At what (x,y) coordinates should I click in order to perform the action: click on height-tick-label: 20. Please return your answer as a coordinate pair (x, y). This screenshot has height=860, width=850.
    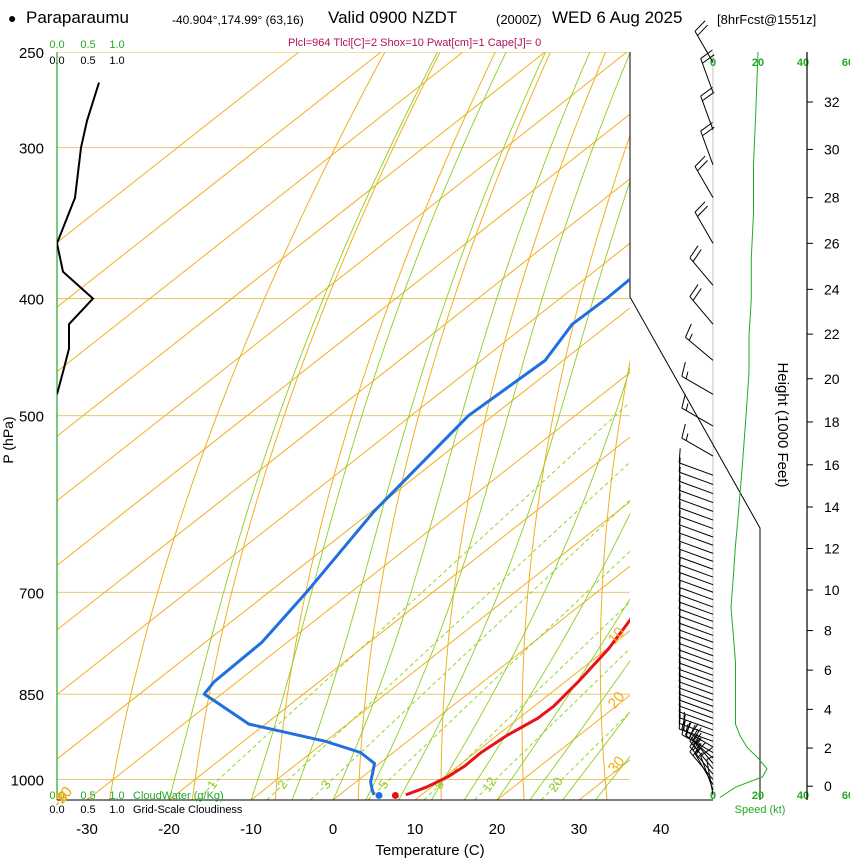
    Looking at the image, I should click on (832, 379).